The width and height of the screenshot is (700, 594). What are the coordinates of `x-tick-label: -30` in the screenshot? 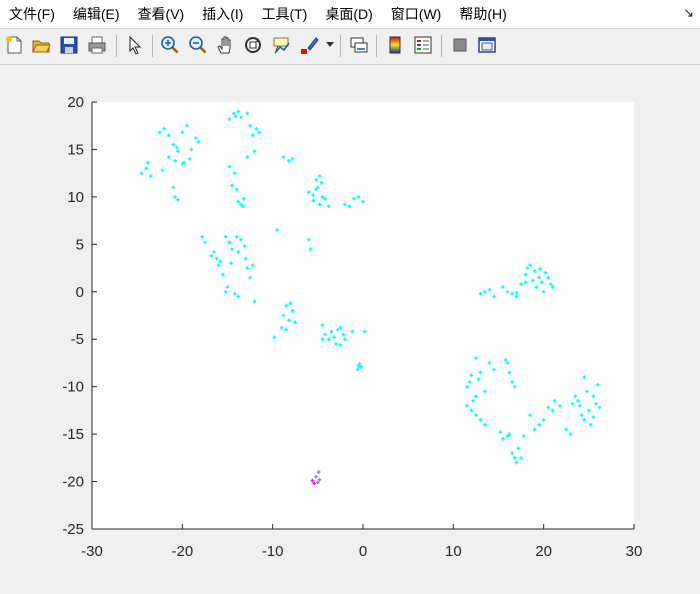 It's located at (92, 551).